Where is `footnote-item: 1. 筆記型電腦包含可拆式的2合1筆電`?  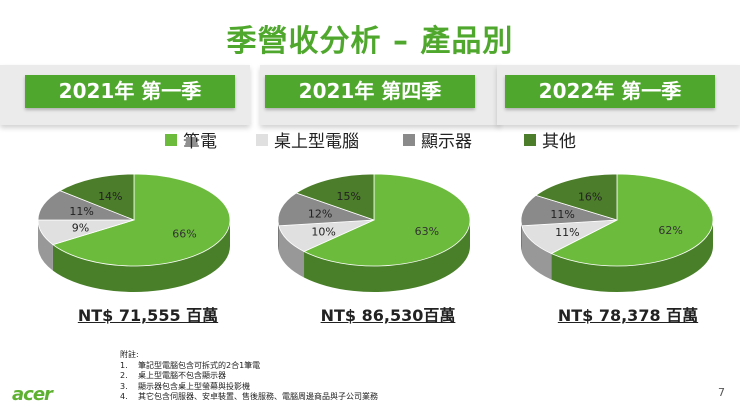
footnote-item: 1. 筆記型電腦包含可拆式的2合1筆電 is located at coordinates (249, 366).